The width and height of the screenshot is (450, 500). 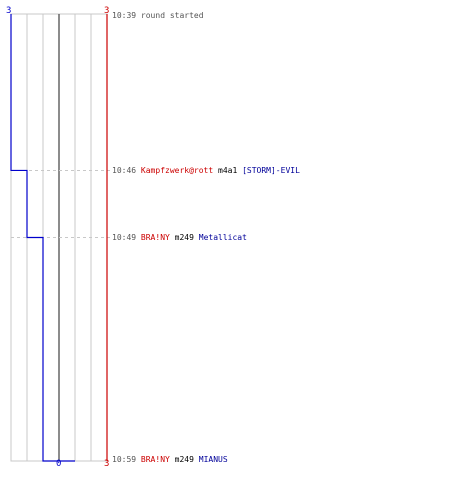 What do you see at coordinates (124, 237) in the screenshot?
I see `event-time: 10:49` at bounding box center [124, 237].